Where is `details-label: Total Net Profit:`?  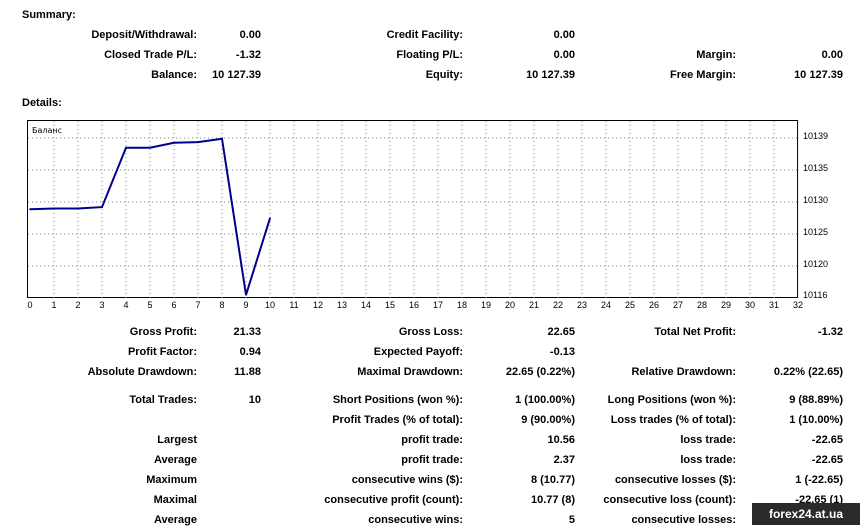 details-label: Total Net Profit: is located at coordinates (695, 332).